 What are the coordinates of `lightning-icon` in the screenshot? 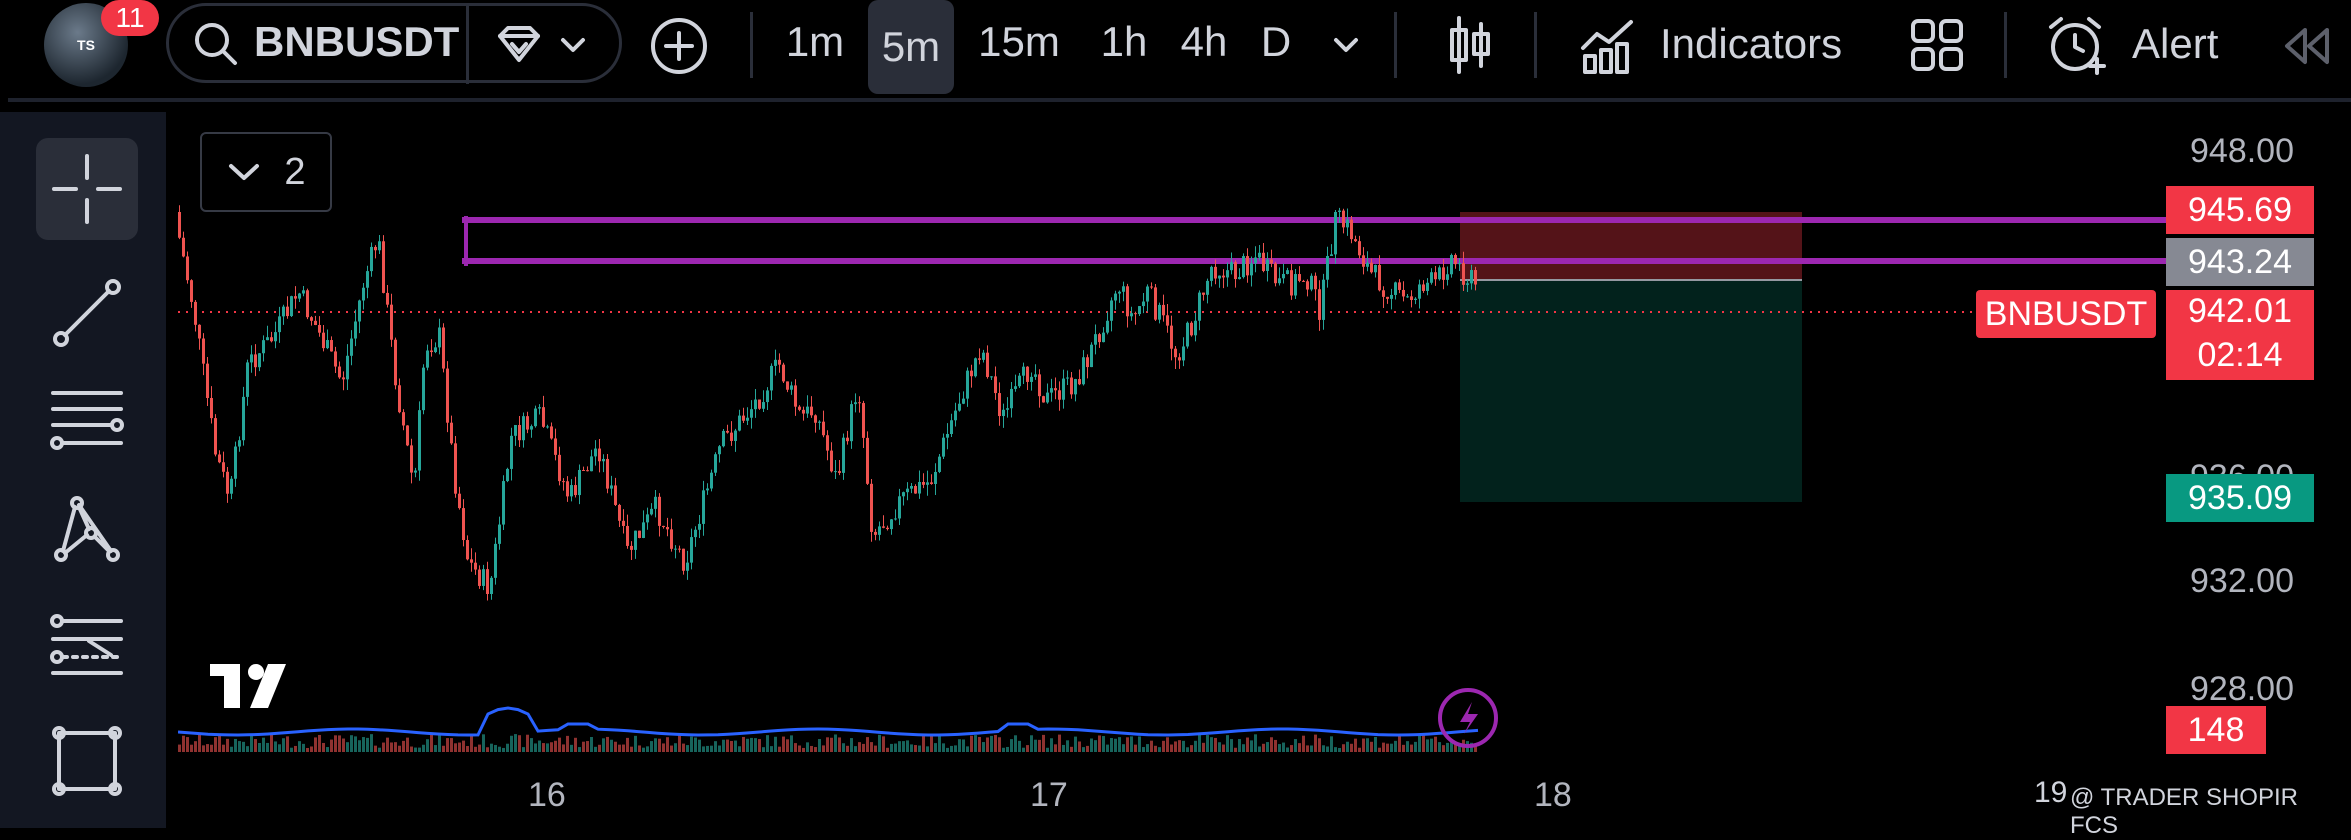 It's located at (1468, 718).